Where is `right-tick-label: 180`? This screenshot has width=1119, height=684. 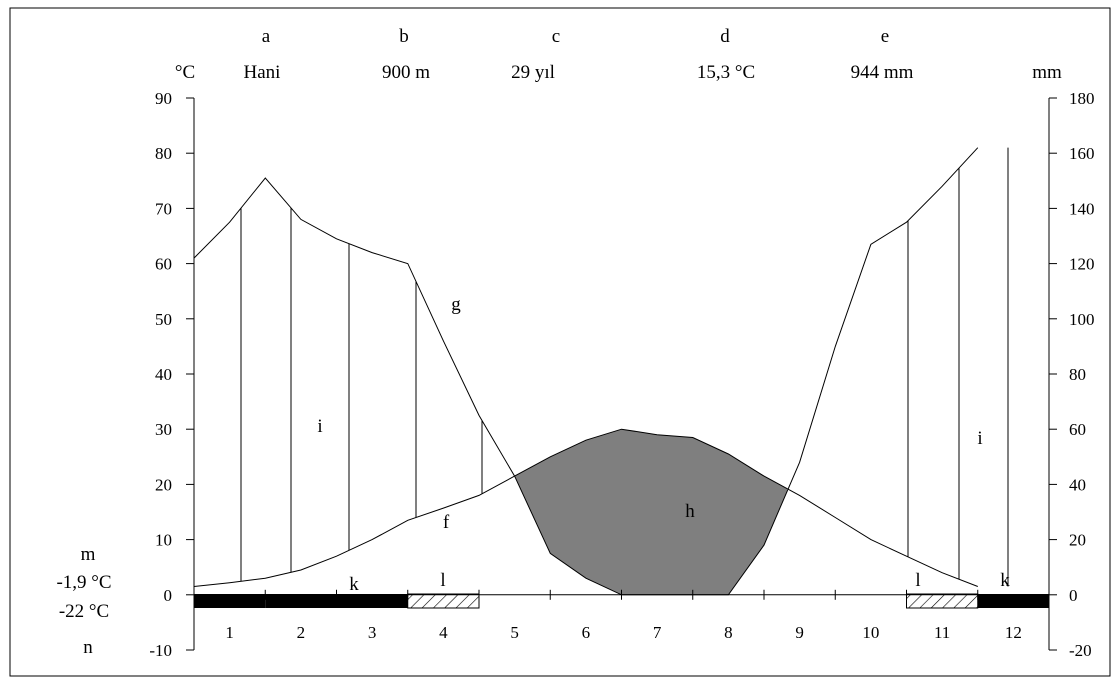 right-tick-label: 180 is located at coordinates (1082, 98).